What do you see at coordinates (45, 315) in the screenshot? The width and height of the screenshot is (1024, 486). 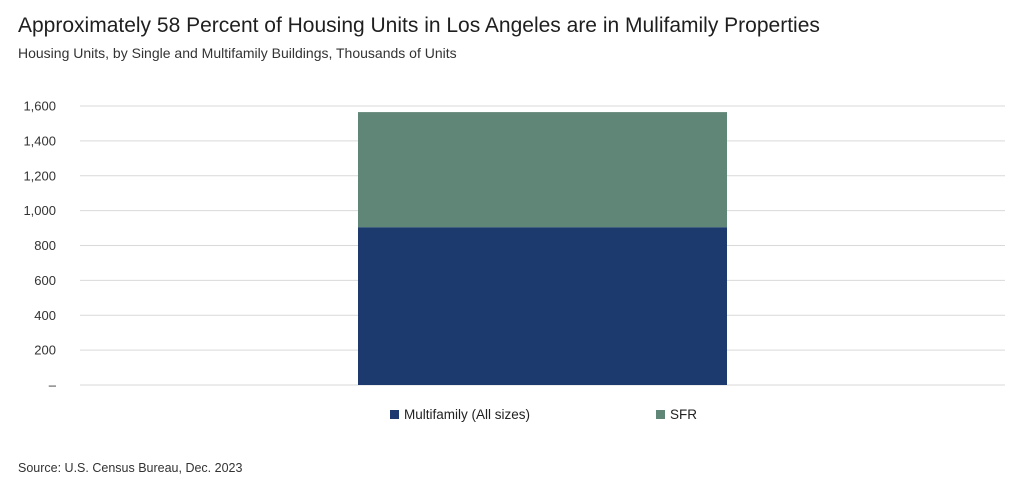 I see `y-tick-label: 400` at bounding box center [45, 315].